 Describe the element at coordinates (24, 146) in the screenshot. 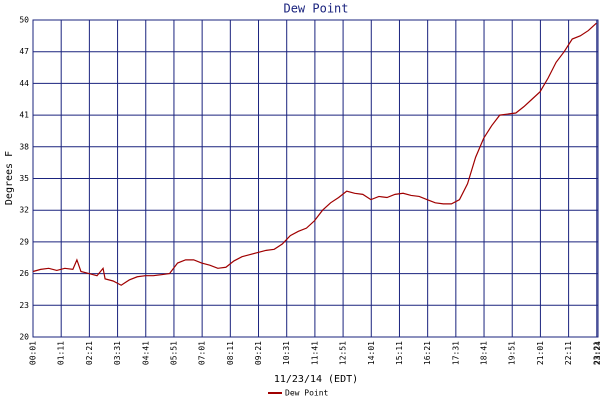

I see `y-tick-label: 38` at that location.